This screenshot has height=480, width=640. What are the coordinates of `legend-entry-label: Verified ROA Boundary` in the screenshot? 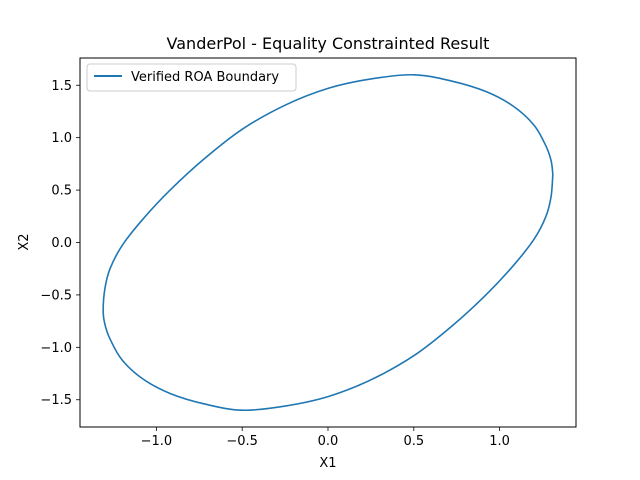 It's located at (205, 77).